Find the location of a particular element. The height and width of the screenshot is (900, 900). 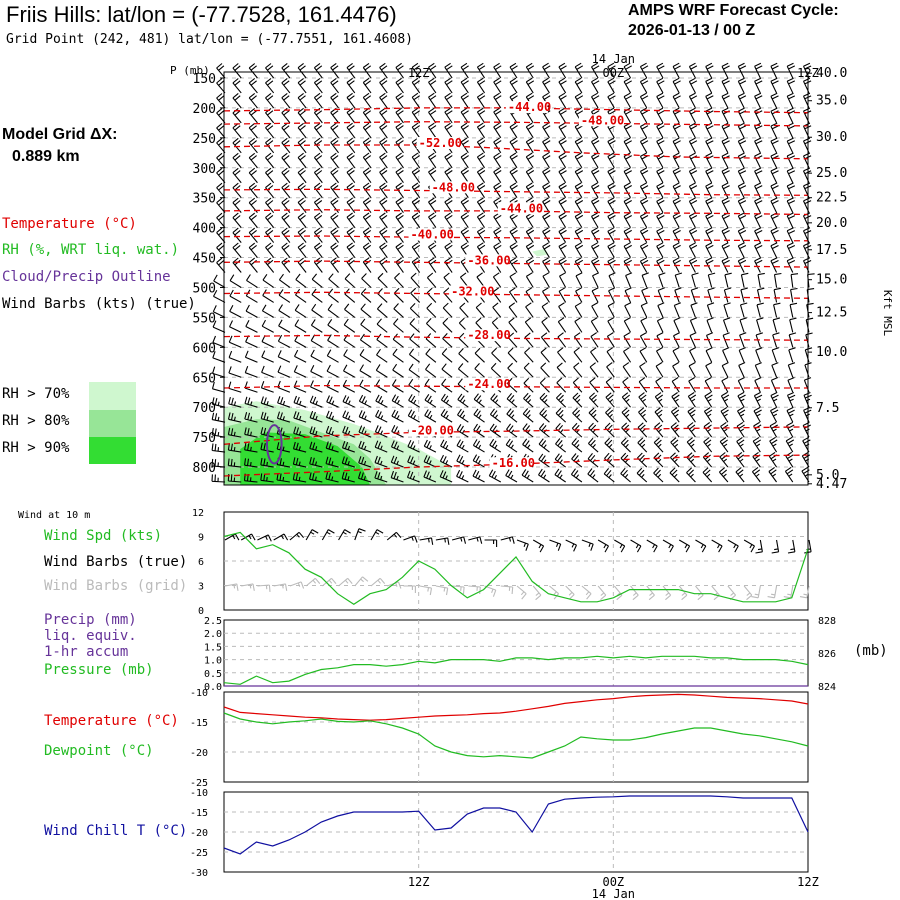

temperature-contour-label-bg is located at coordinates (486, 335).